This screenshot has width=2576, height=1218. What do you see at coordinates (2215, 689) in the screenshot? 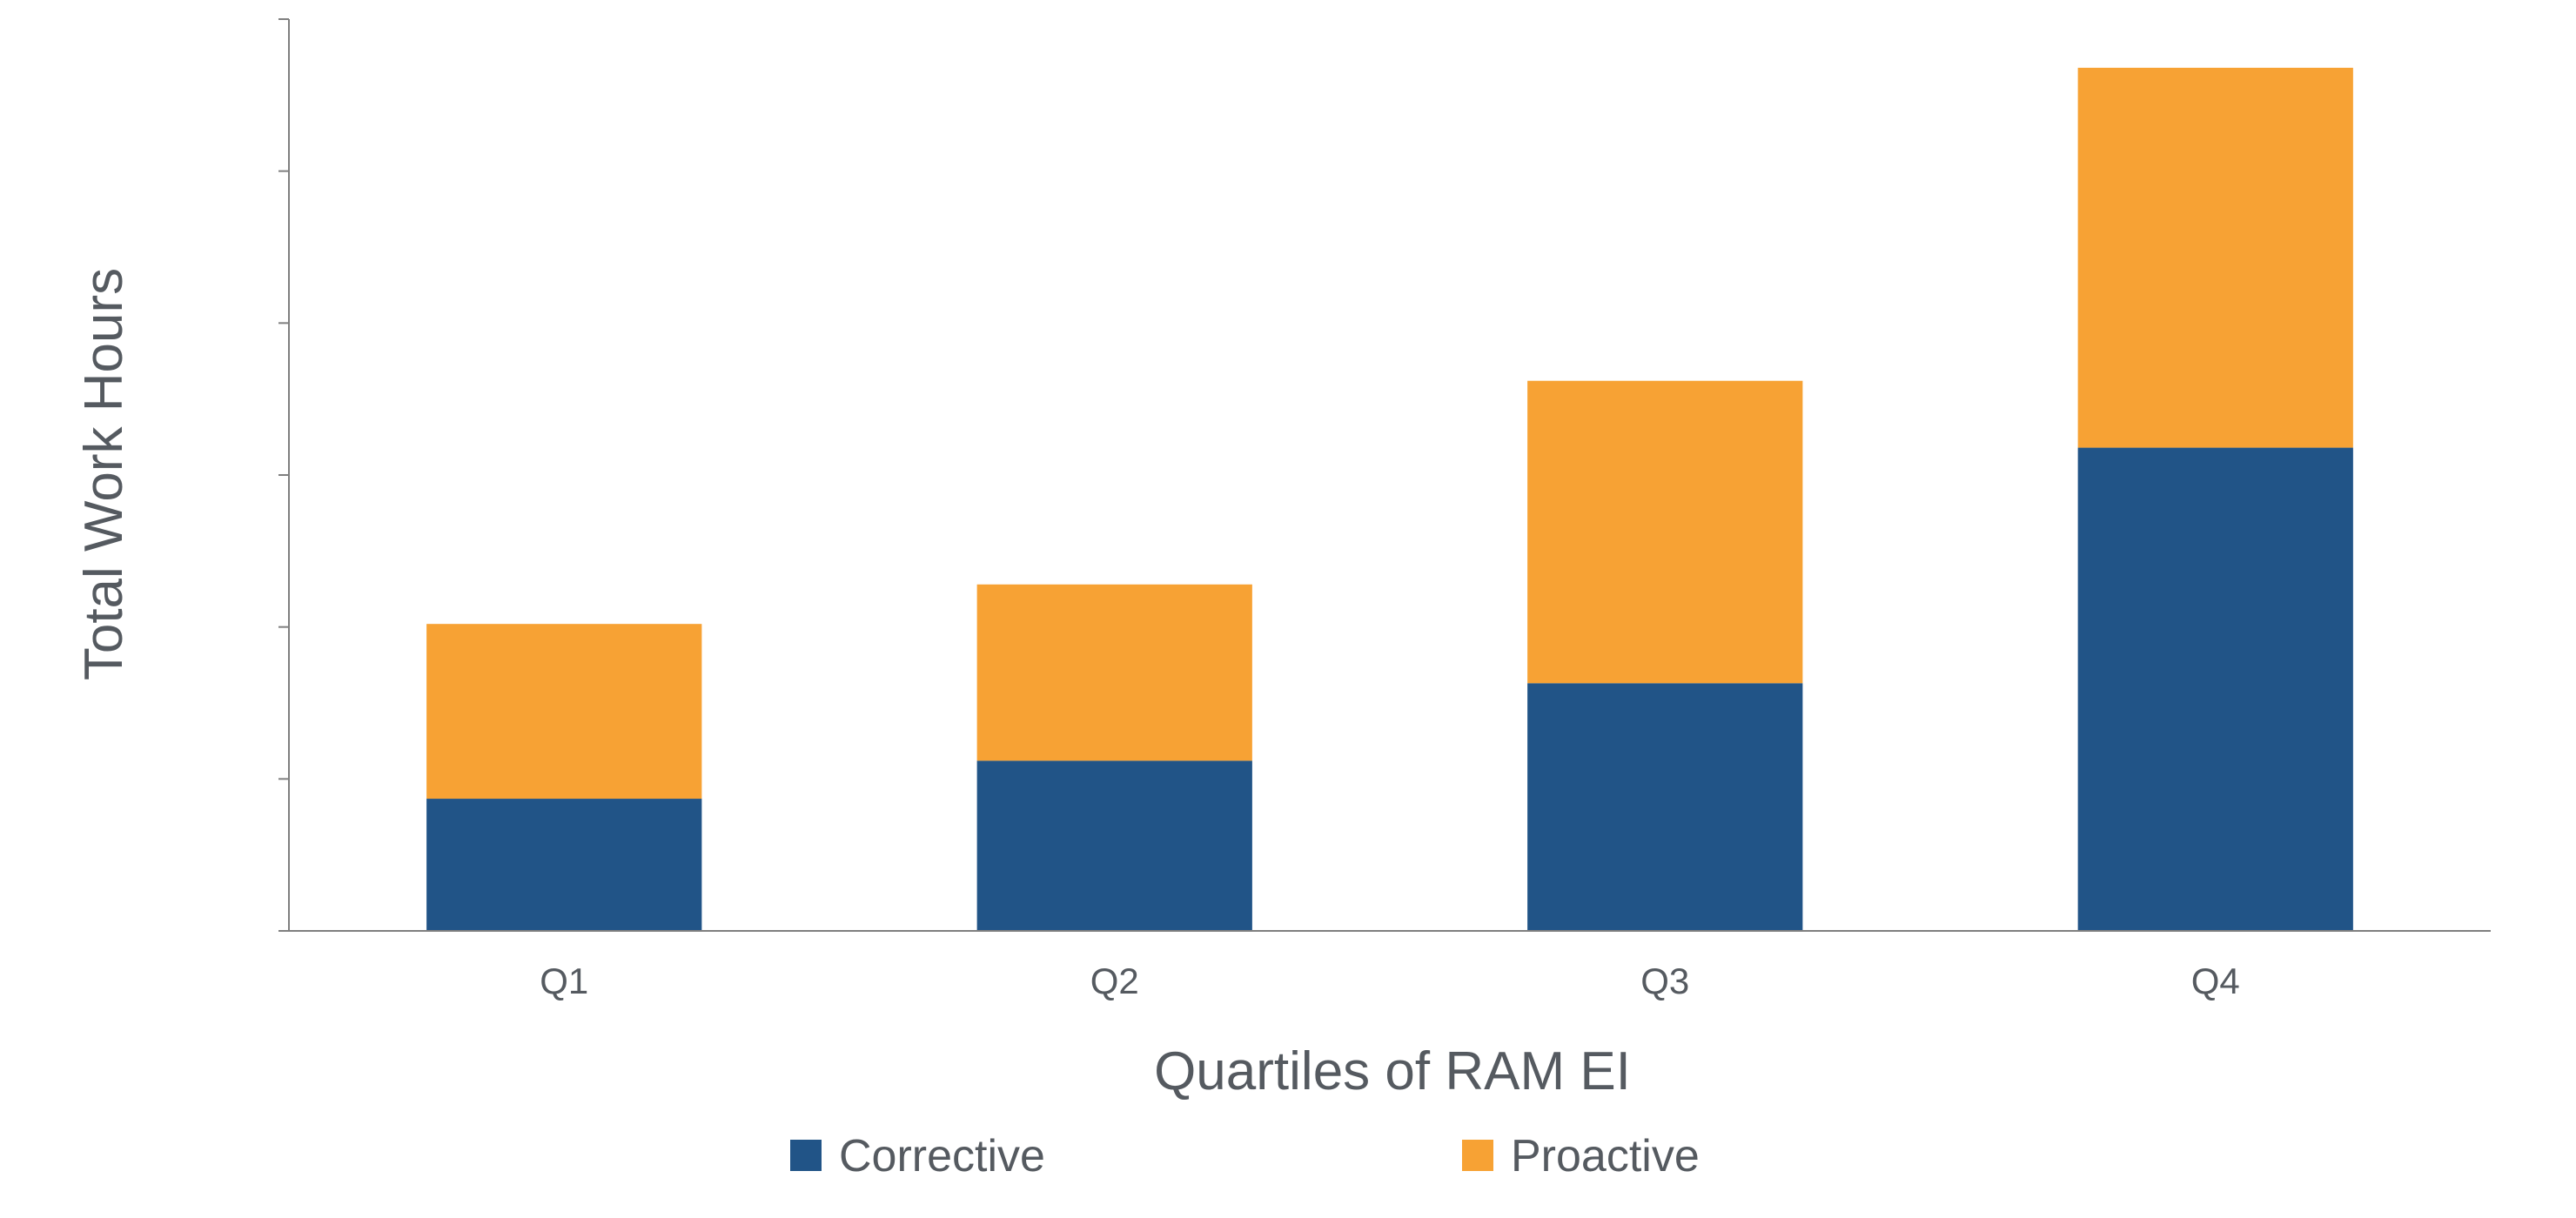
I see `bar-q4-corrective` at bounding box center [2215, 689].